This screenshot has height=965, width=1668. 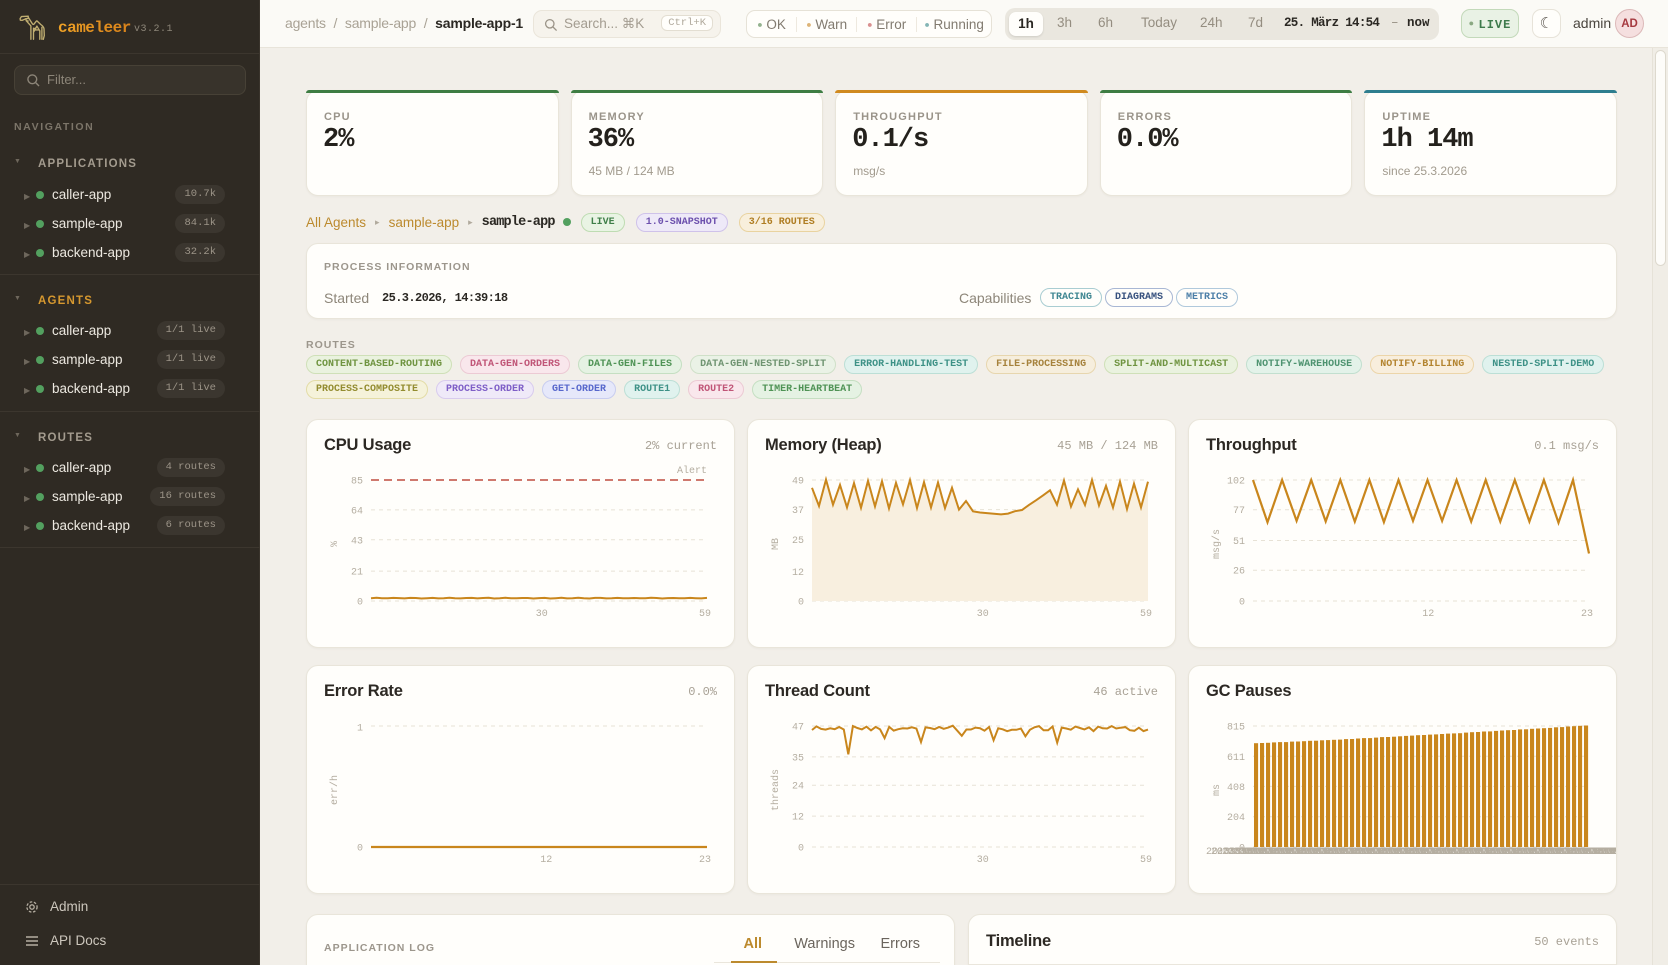 I want to click on svg-text: 25, so click(x=798, y=541).